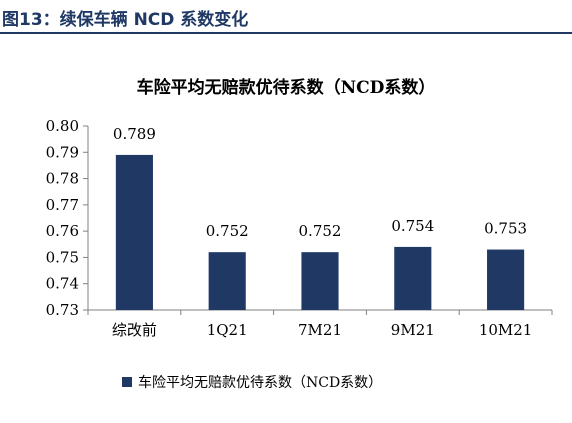  Describe the element at coordinates (62, 231) in the screenshot. I see `y-tick-label: 0.76` at that location.